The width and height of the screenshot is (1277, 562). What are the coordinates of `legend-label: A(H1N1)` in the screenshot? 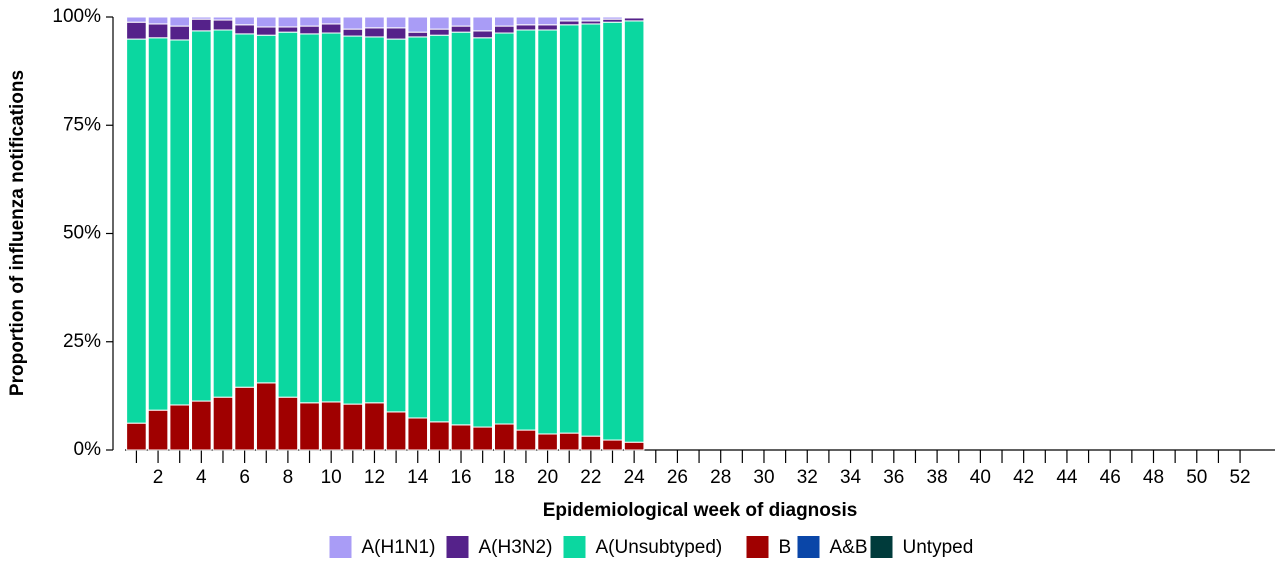 It's located at (399, 547).